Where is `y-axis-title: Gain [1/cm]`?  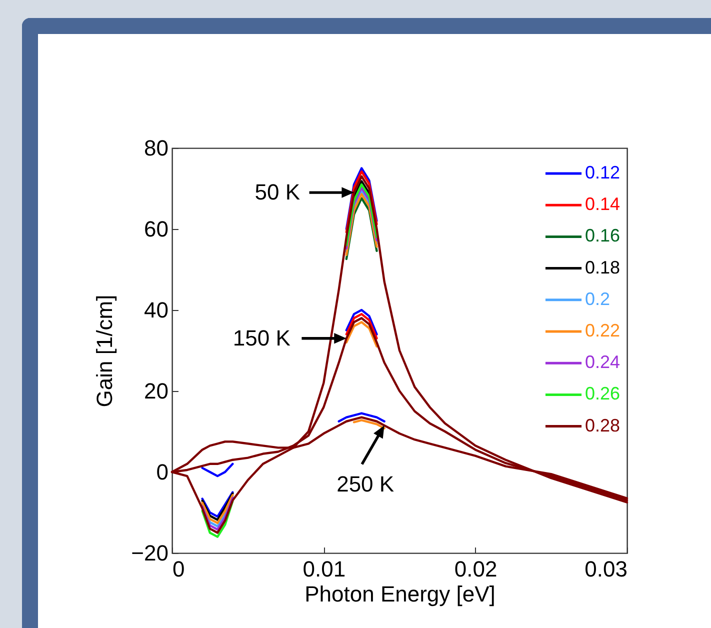
y-axis-title: Gain [1/cm] is located at coordinates (105, 351).